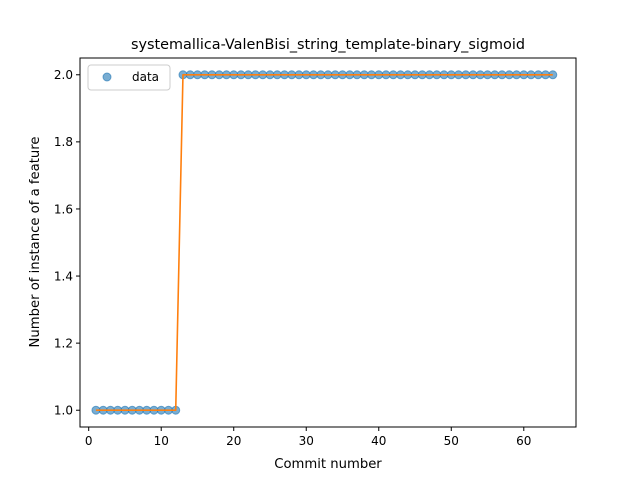  I want to click on x-axis-ticks: 0 10 20 30 40 50 60, so click(308, 437).